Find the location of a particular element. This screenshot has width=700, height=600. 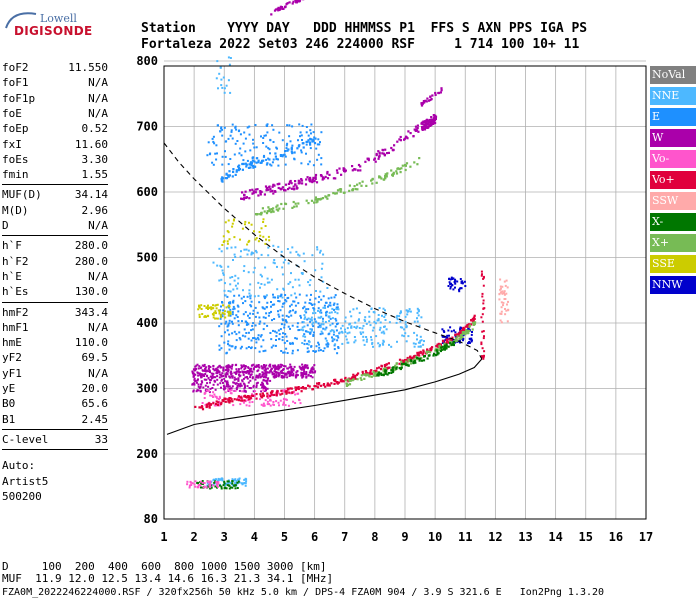

param-value: 11.550 is located at coordinates (88, 67).